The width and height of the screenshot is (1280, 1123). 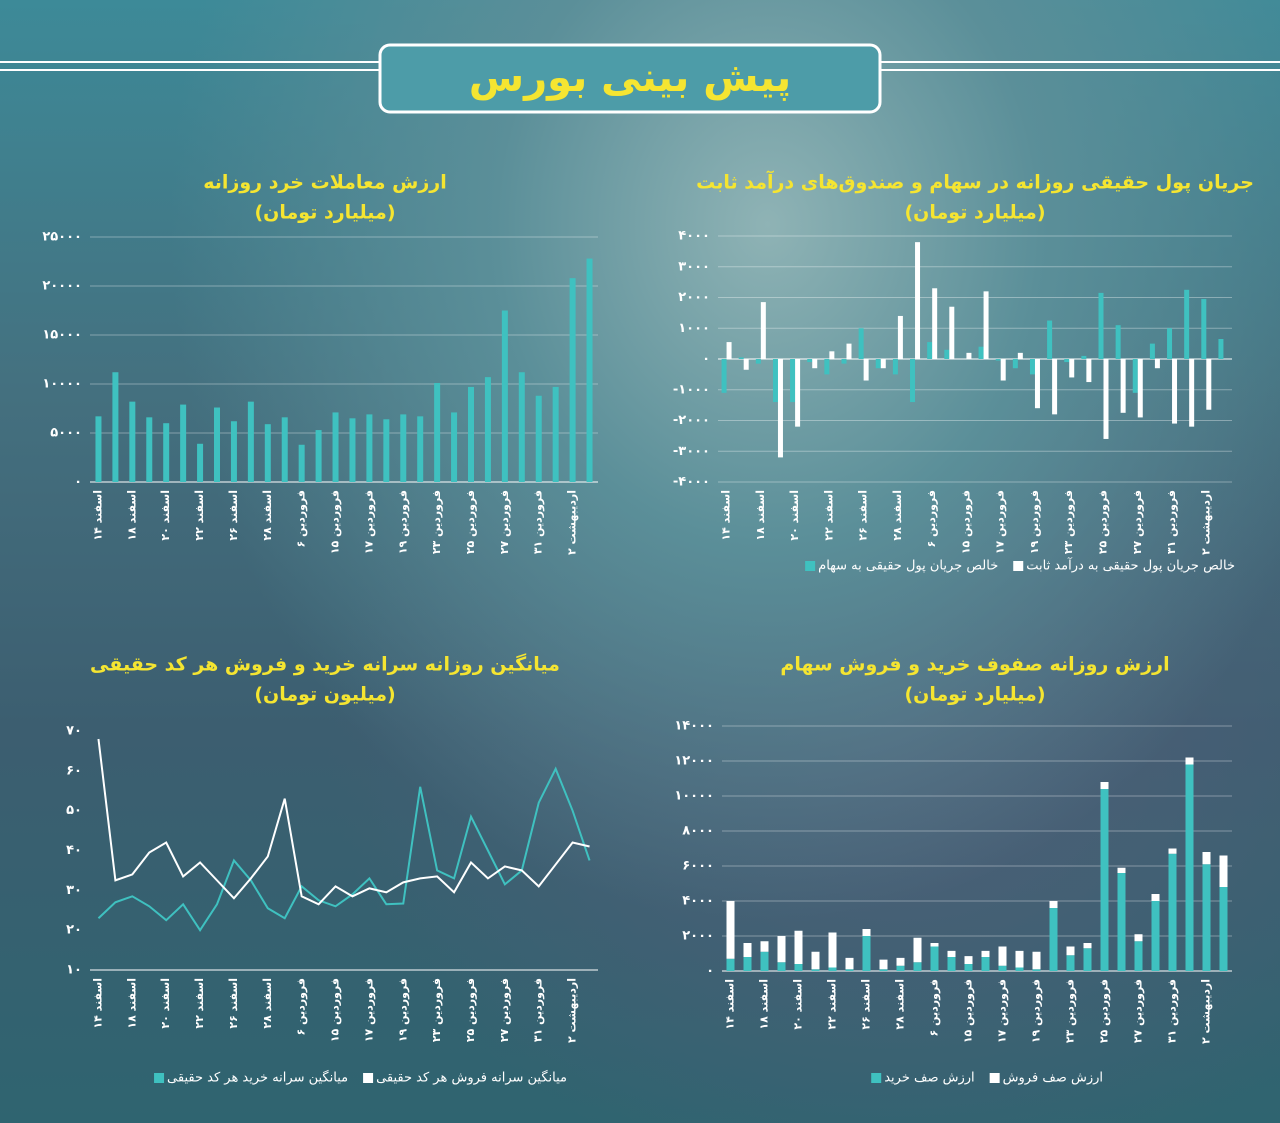 I want to click on x-tick-label: فروردین ۱۵, so click(x=968, y=1011).